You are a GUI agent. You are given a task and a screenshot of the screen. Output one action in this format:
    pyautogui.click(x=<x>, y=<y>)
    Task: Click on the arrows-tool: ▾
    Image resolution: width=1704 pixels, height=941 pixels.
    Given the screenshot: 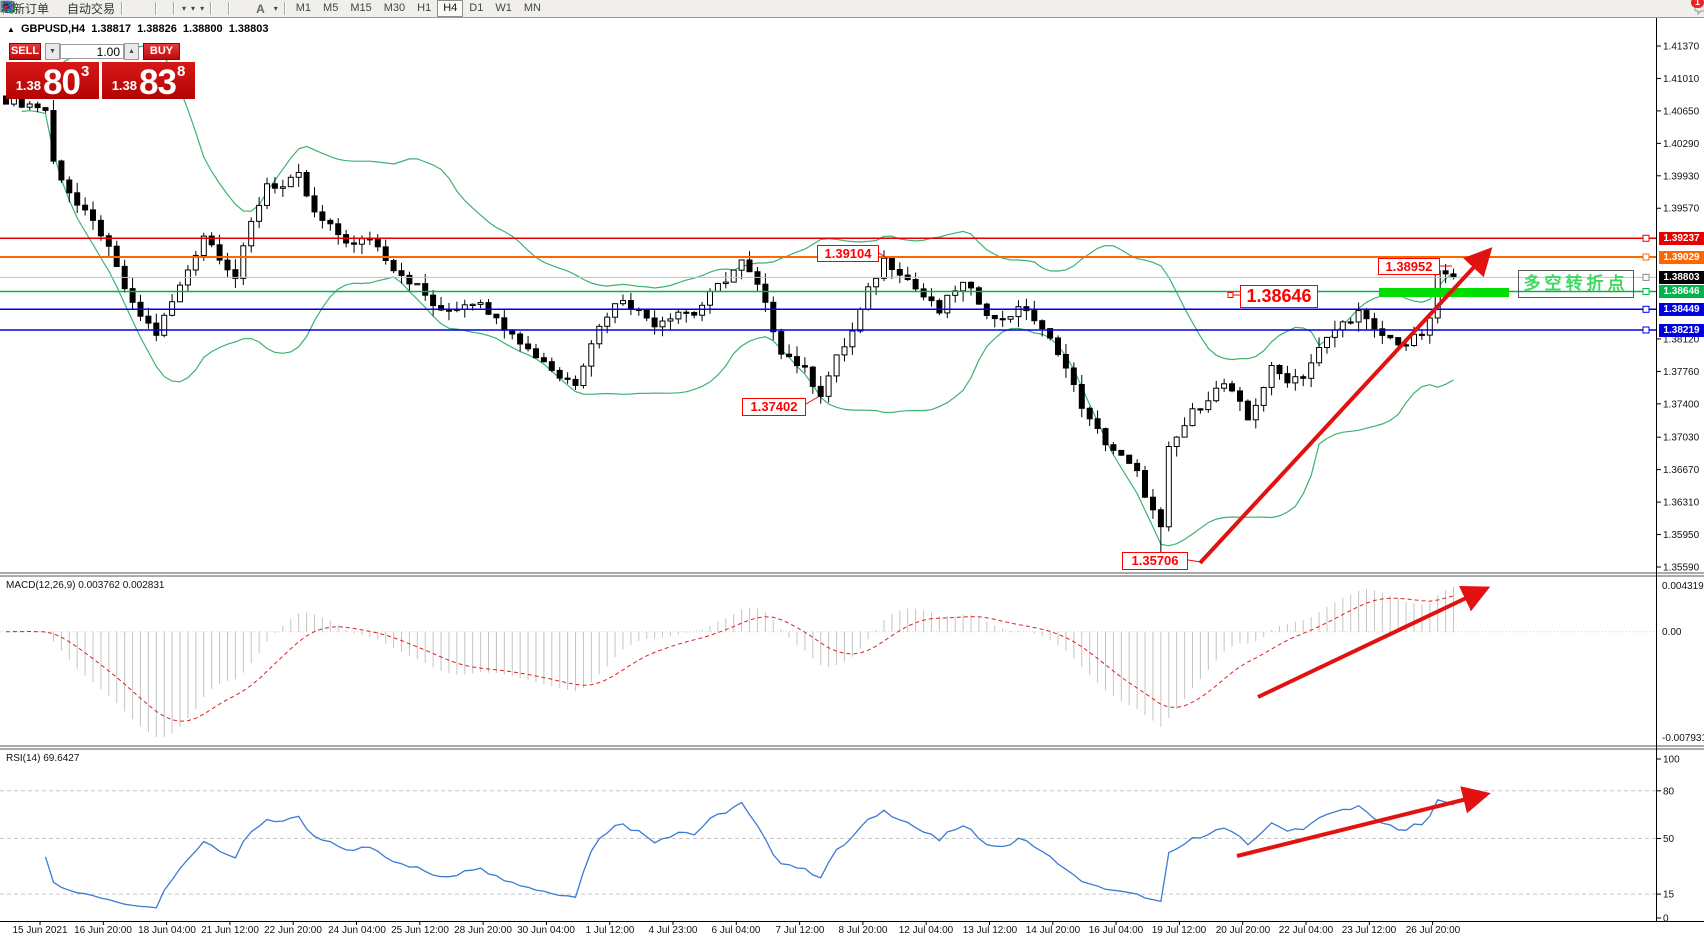 What is the action you would take?
    pyautogui.click(x=141, y=8)
    